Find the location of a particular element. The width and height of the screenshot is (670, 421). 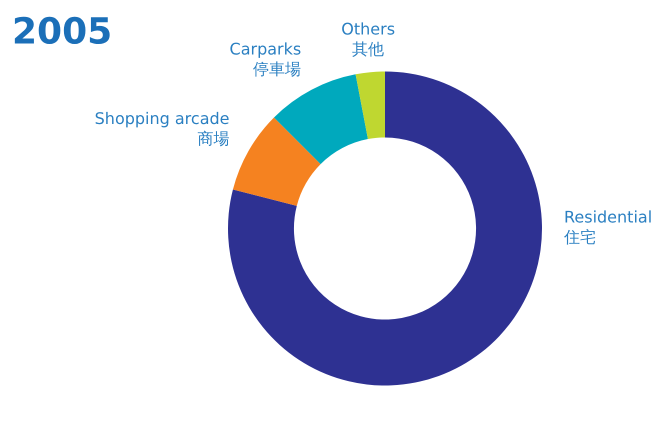

slice-label: Others 其他 is located at coordinates (368, 38).